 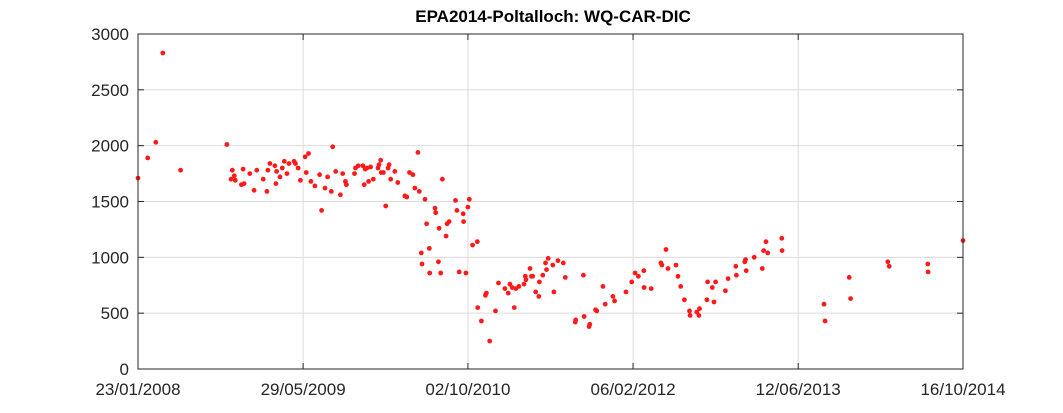 What do you see at coordinates (110, 146) in the screenshot?
I see `y-tick-label: 2000` at bounding box center [110, 146].